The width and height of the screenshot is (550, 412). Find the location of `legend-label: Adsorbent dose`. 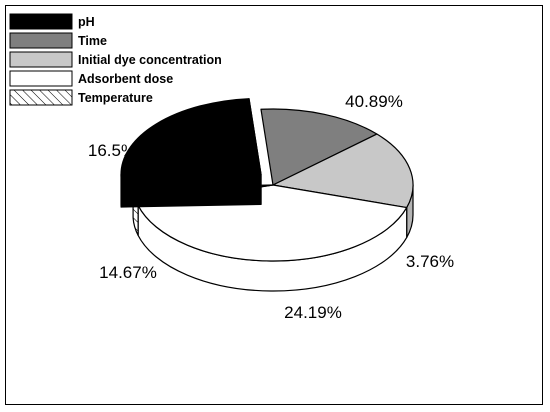

legend-label: Adsorbent dose is located at coordinates (125, 79).